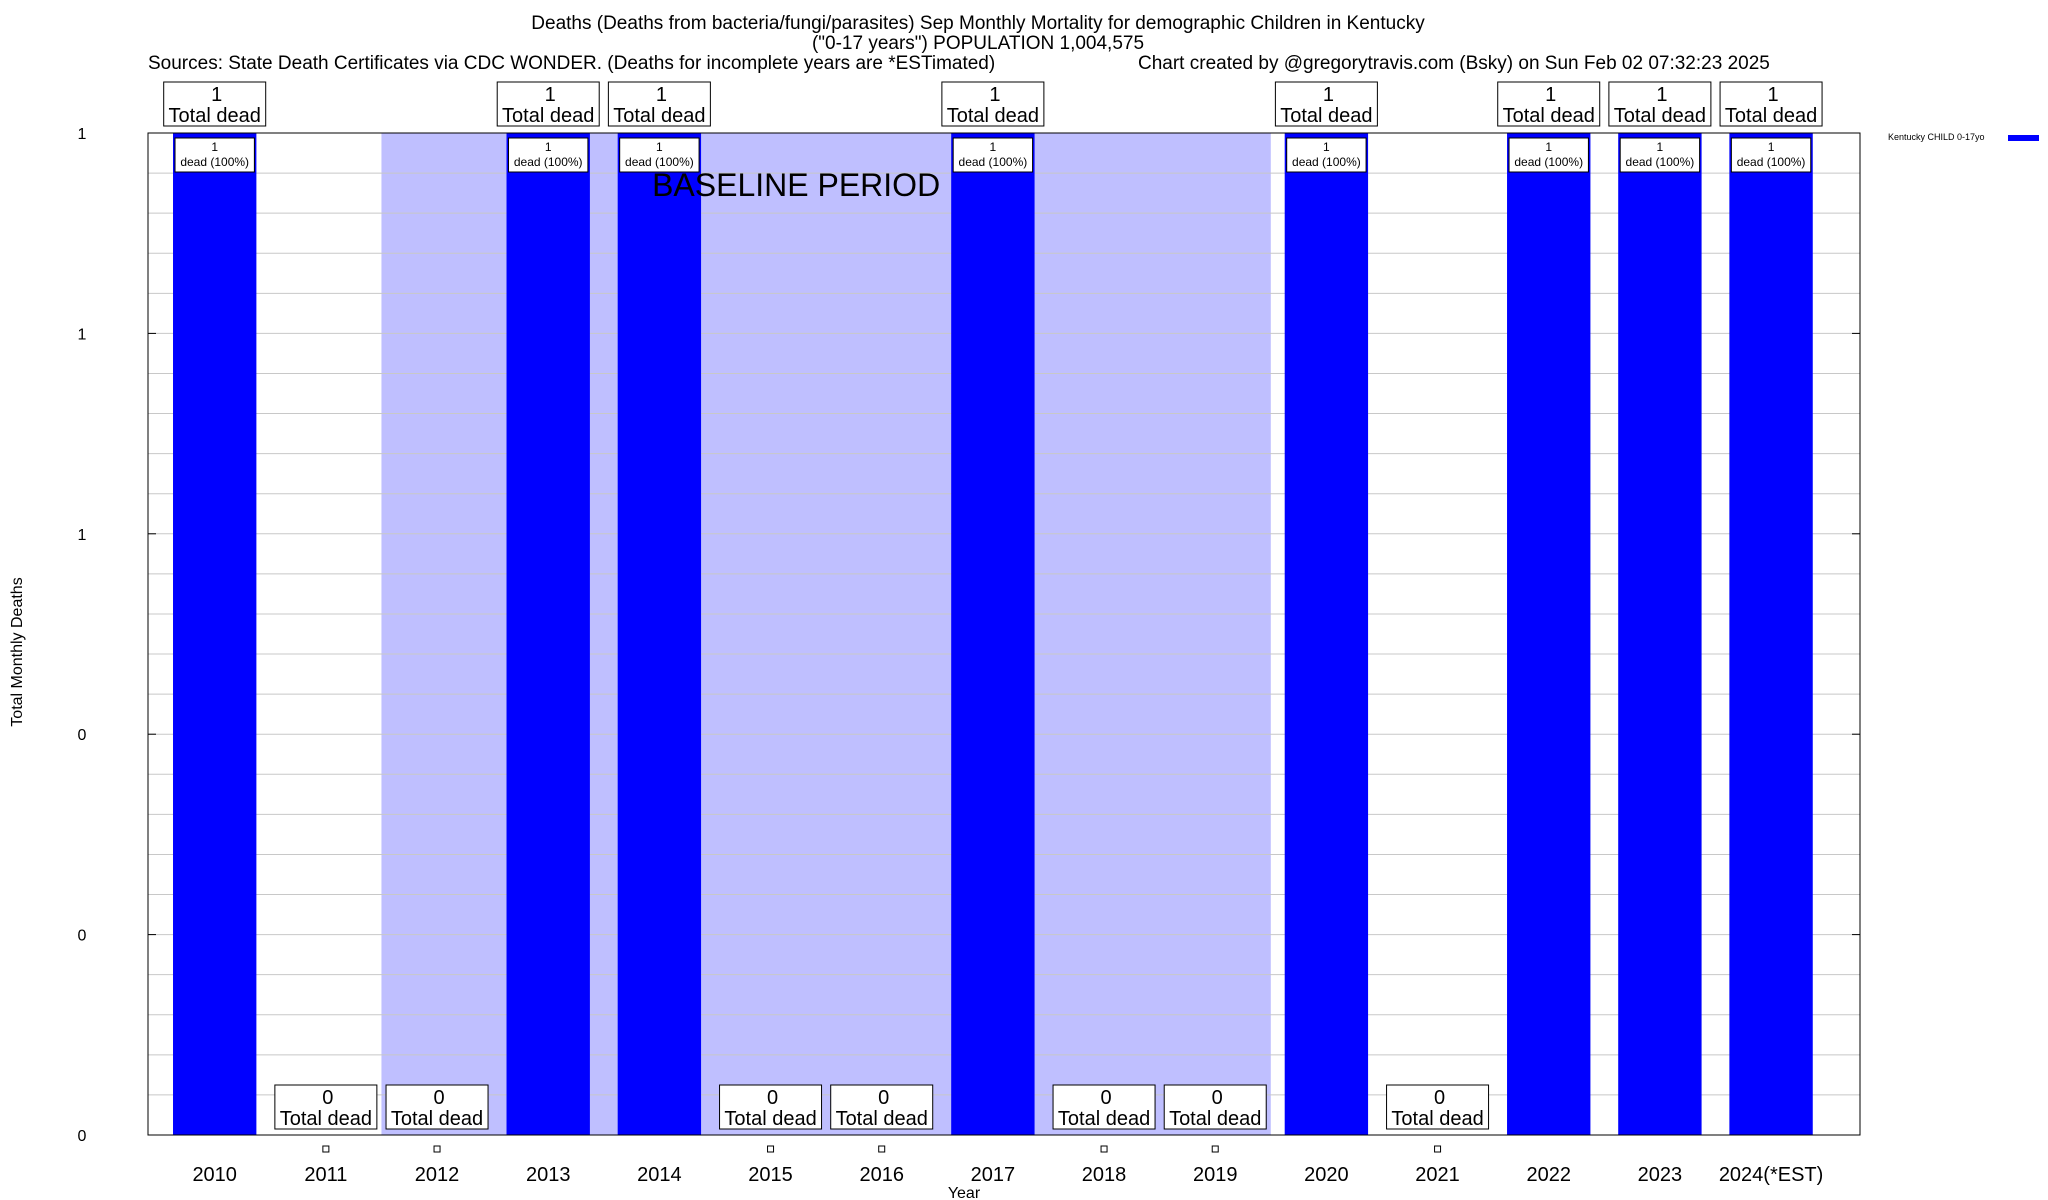 The height and width of the screenshot is (1200, 2048). Describe the element at coordinates (1771, 1175) in the screenshot. I see `x-tick-label: 2024(*EST)` at that location.